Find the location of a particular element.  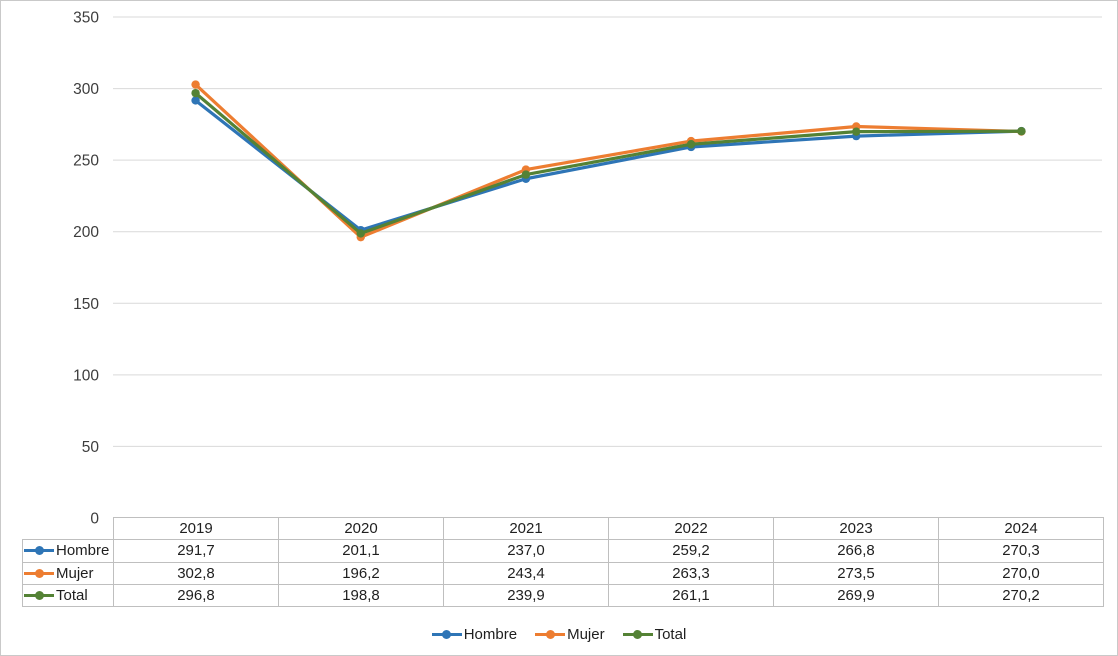

y-axis-tick-label: 0 is located at coordinates (94, 519).